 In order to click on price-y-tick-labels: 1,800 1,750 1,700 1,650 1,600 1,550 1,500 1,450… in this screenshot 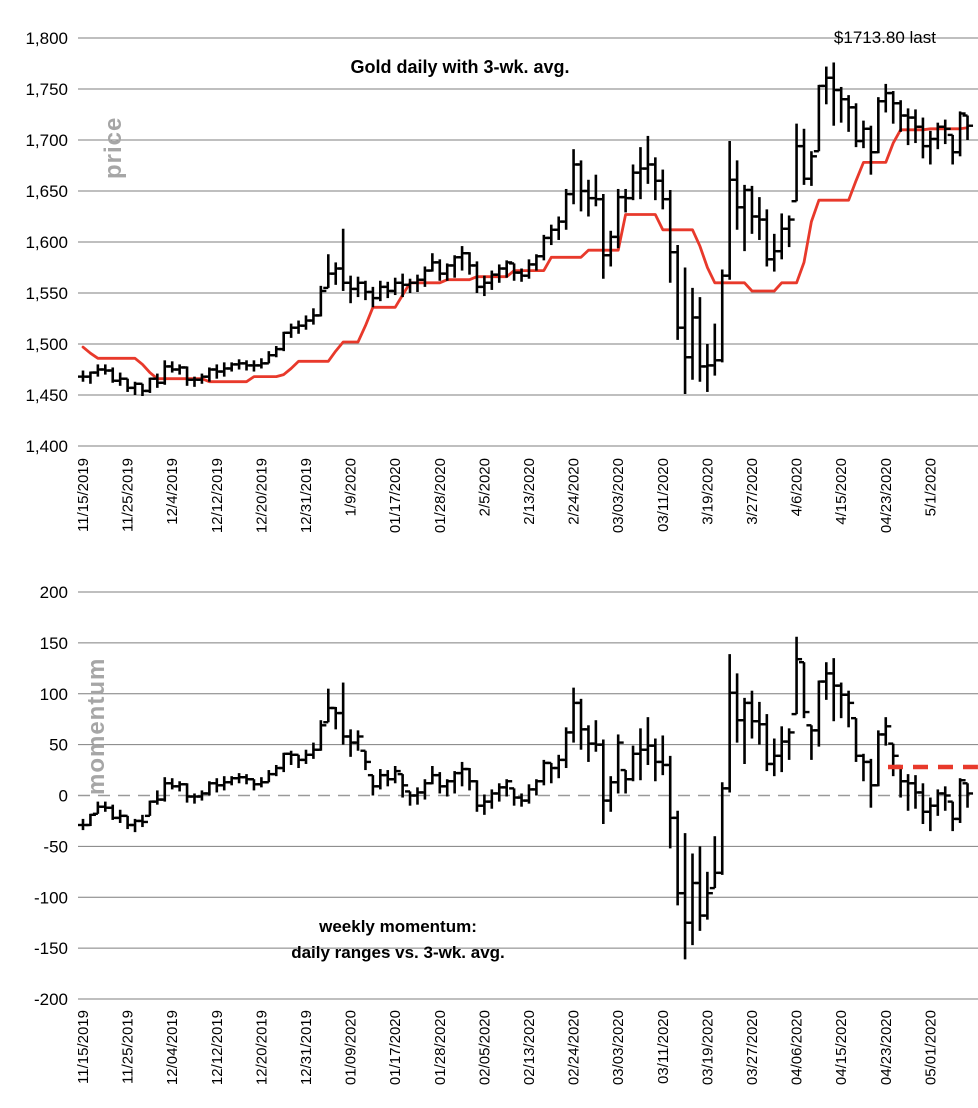, I will do `click(46, 242)`.